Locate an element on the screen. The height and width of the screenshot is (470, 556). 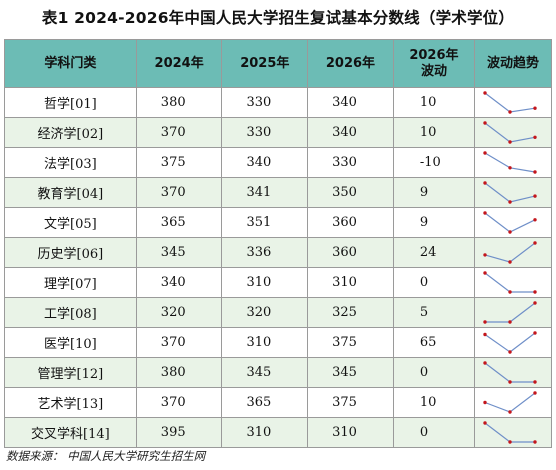
table-row: 教育学[04] 370 341 350 9 is located at coordinates (278, 192).